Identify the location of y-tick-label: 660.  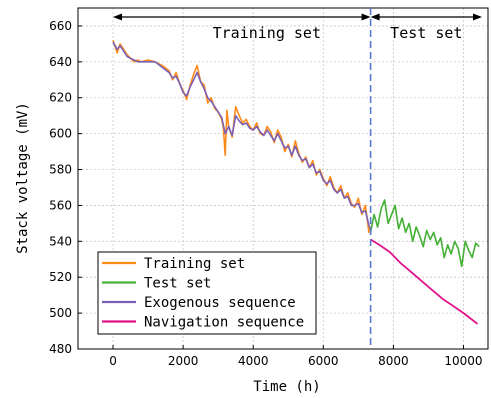
(60, 26).